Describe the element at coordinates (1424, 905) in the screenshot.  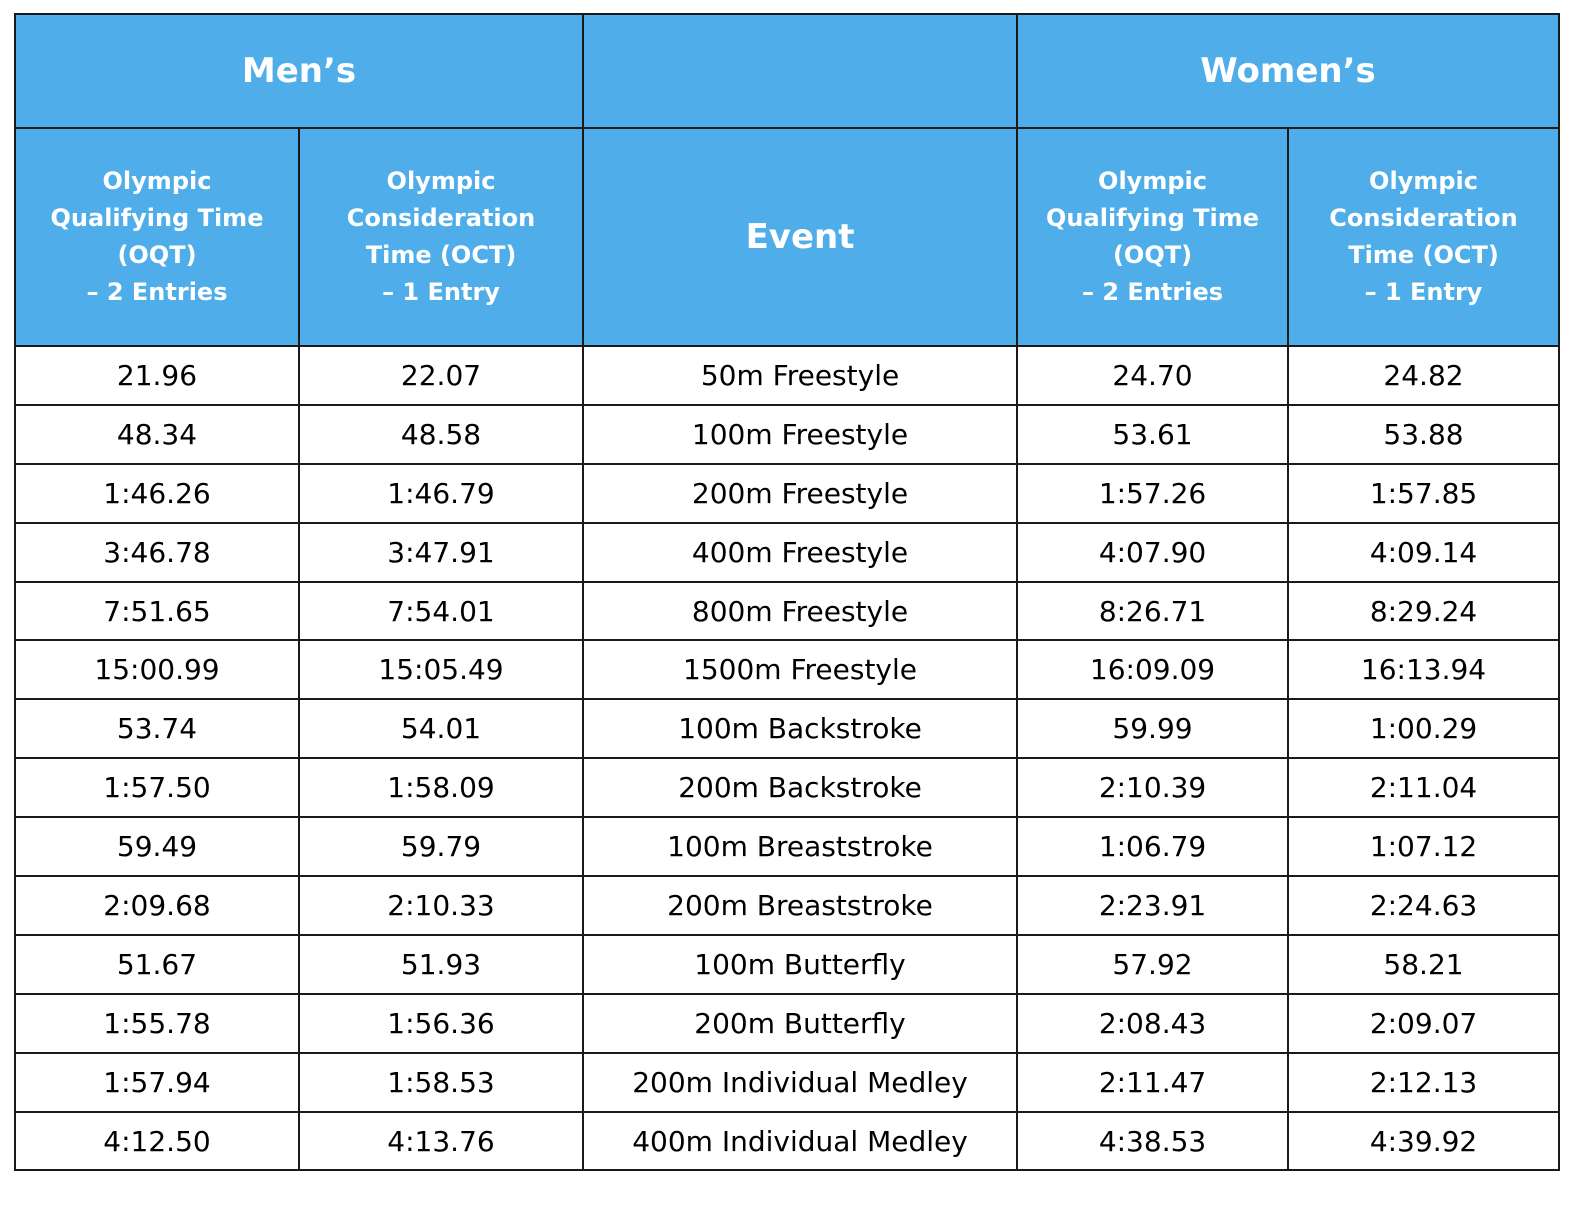
I see `women-oct-cell: 2:24.63` at that location.